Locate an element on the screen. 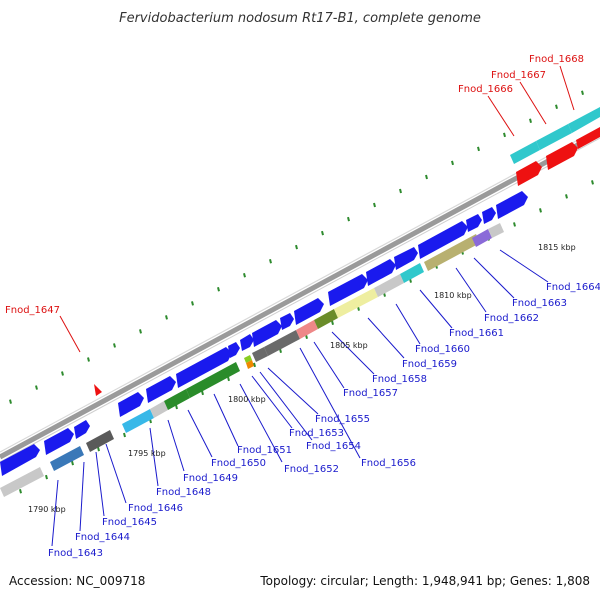 The width and height of the screenshot is (600, 600). gene-label: Fnod_1657 is located at coordinates (370, 393).